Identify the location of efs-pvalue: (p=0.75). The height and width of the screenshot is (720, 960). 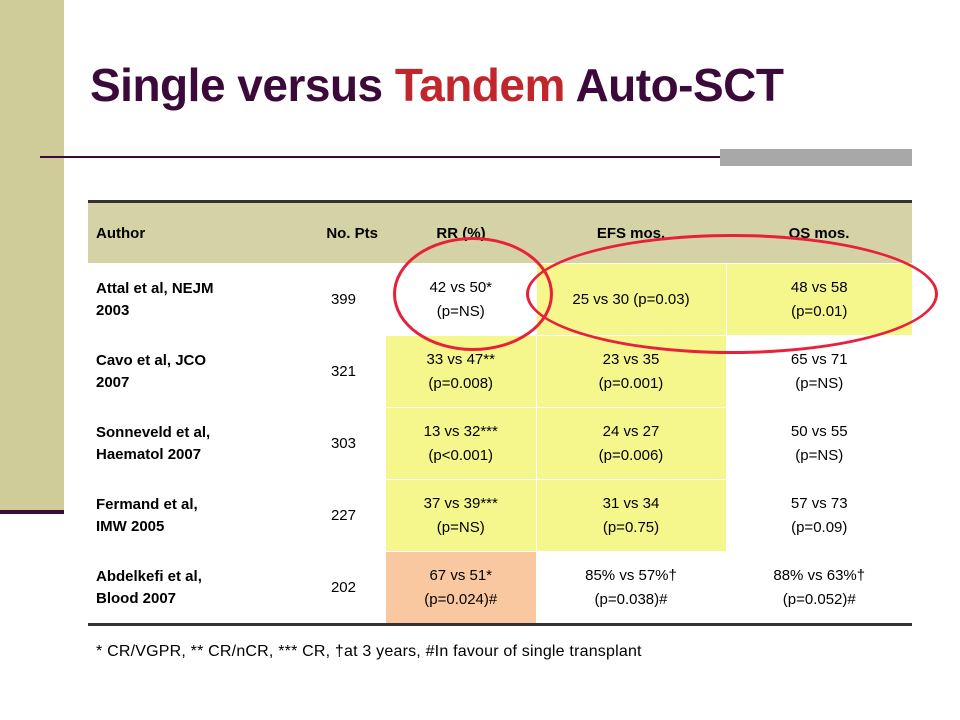
(631, 527).